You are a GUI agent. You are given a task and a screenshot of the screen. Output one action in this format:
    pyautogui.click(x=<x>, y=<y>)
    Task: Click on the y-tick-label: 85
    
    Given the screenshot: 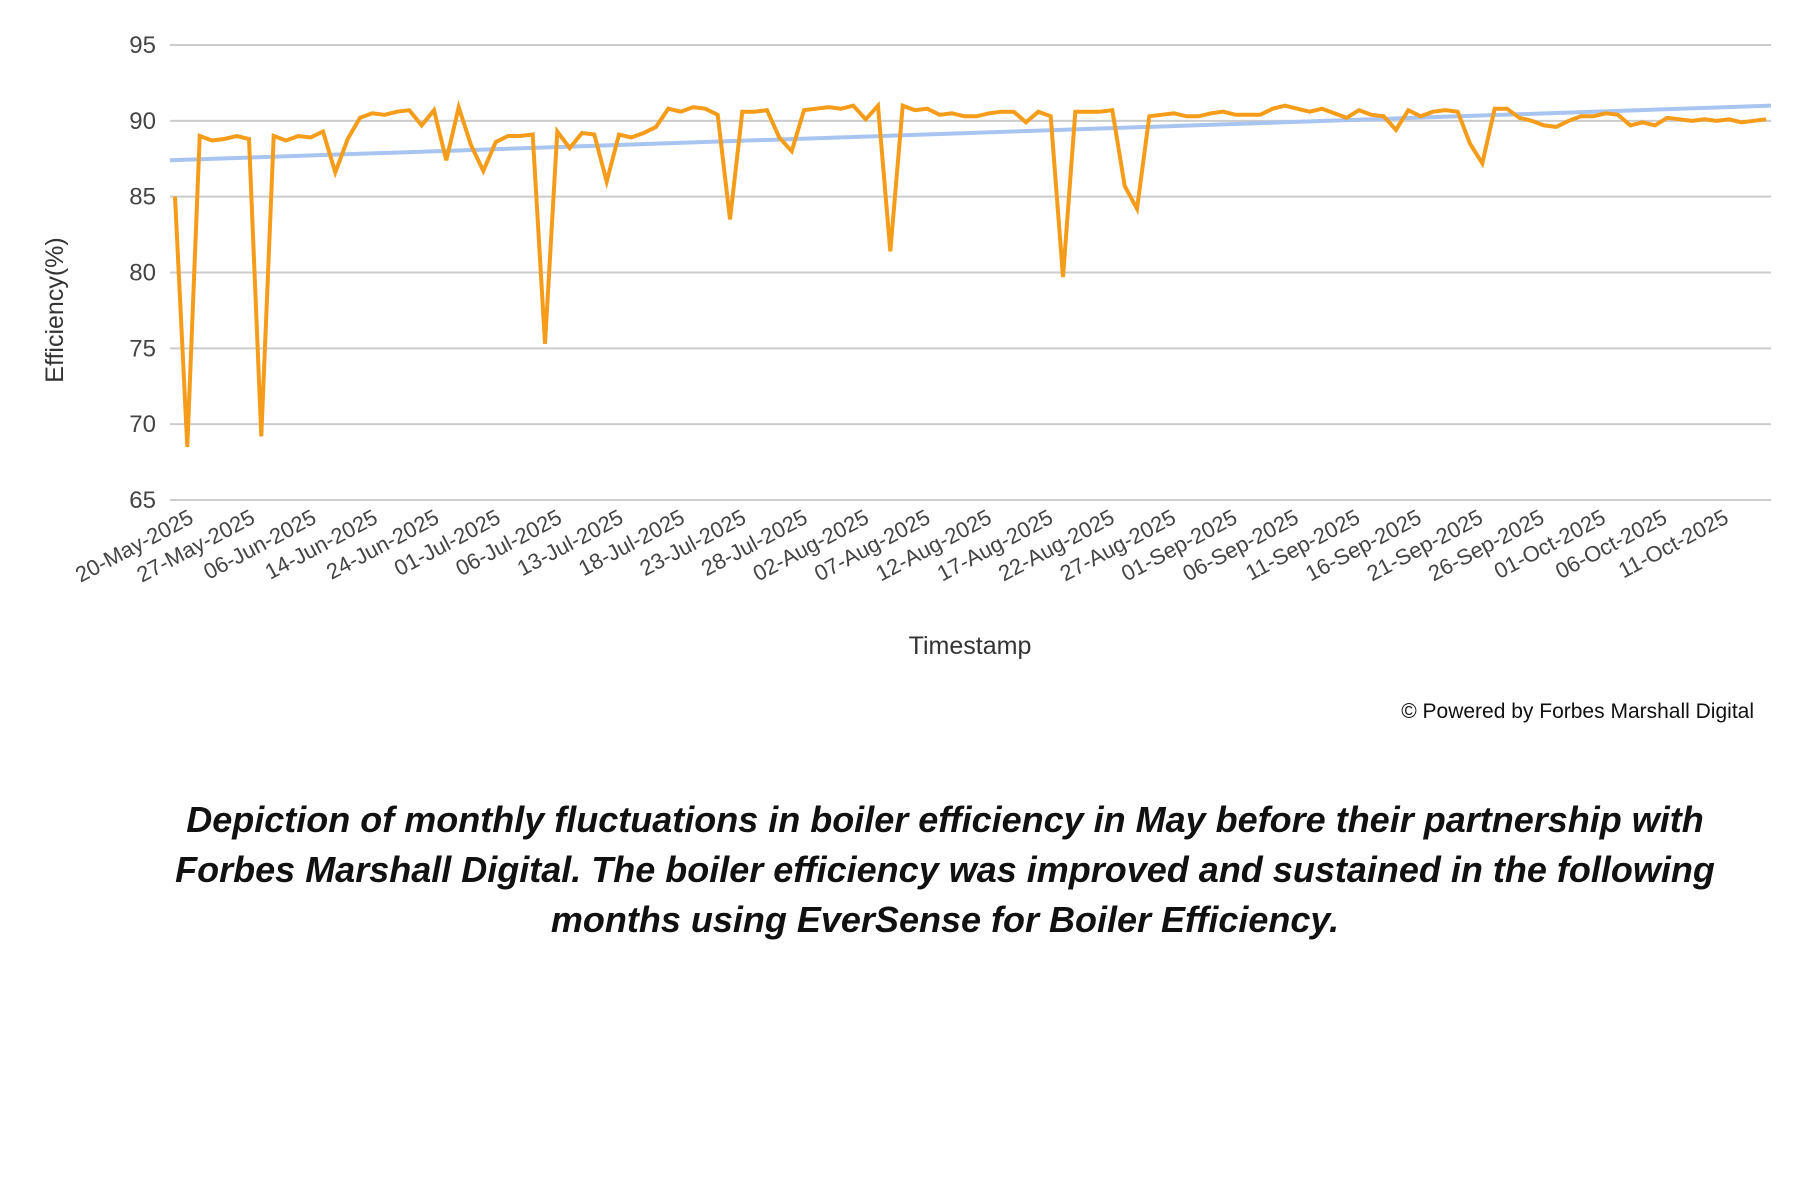 What is the action you would take?
    pyautogui.click(x=142, y=197)
    